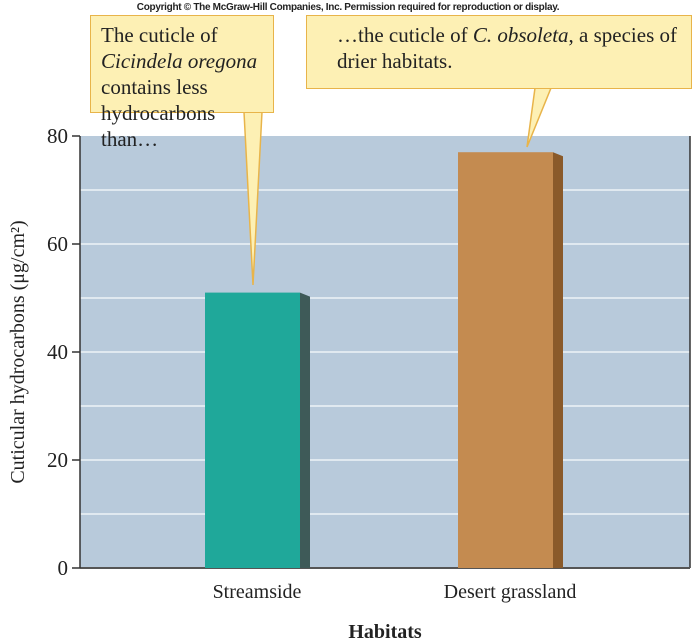 Image resolution: width=696 pixels, height=643 pixels. What do you see at coordinates (505, 360) in the screenshot?
I see `bar-desert-grassland` at bounding box center [505, 360].